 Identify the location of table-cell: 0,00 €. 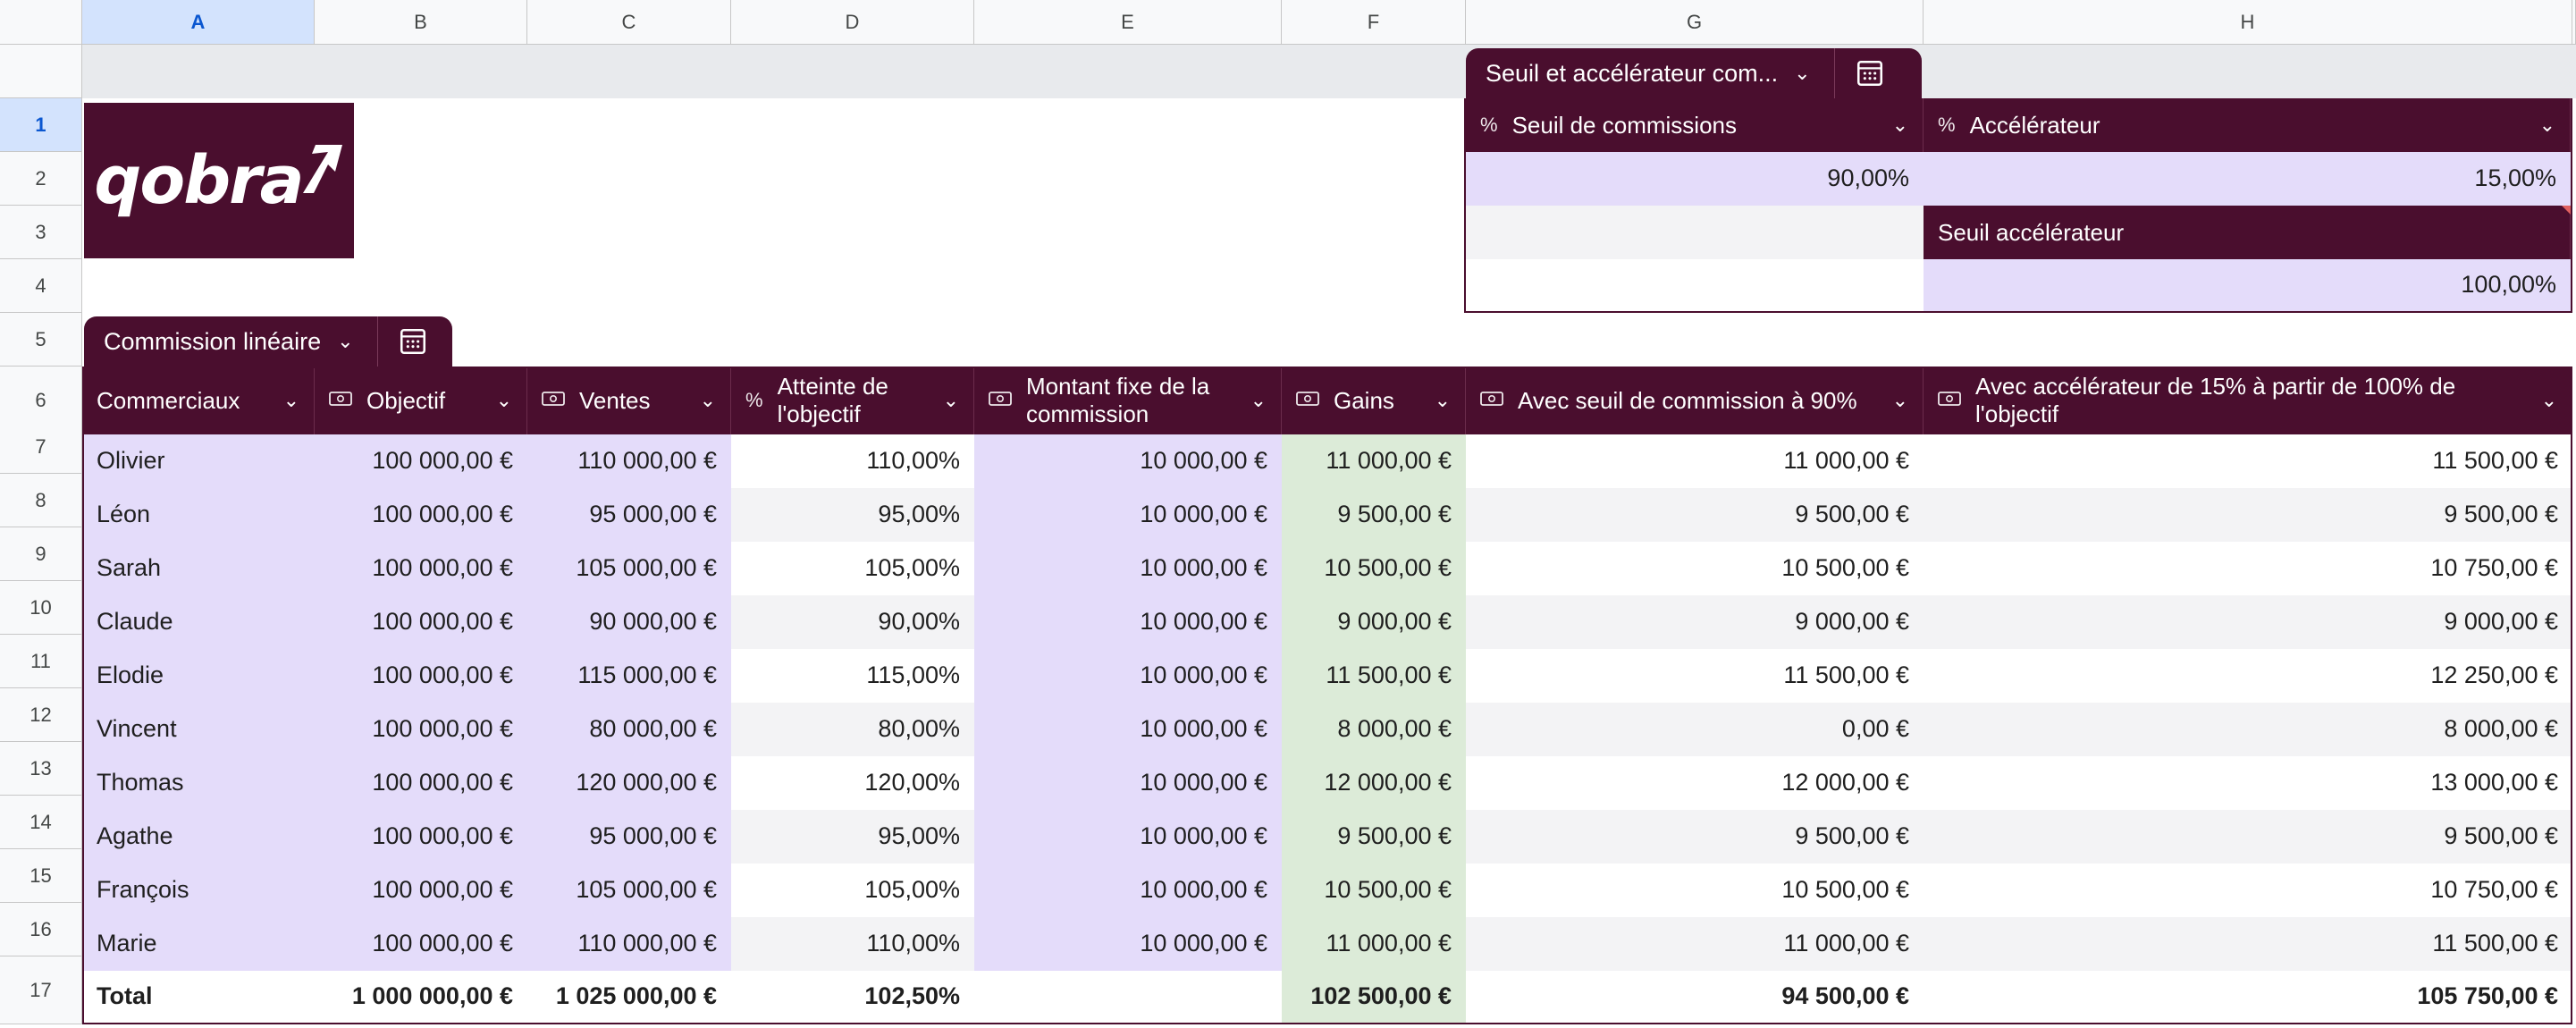
(1695, 729).